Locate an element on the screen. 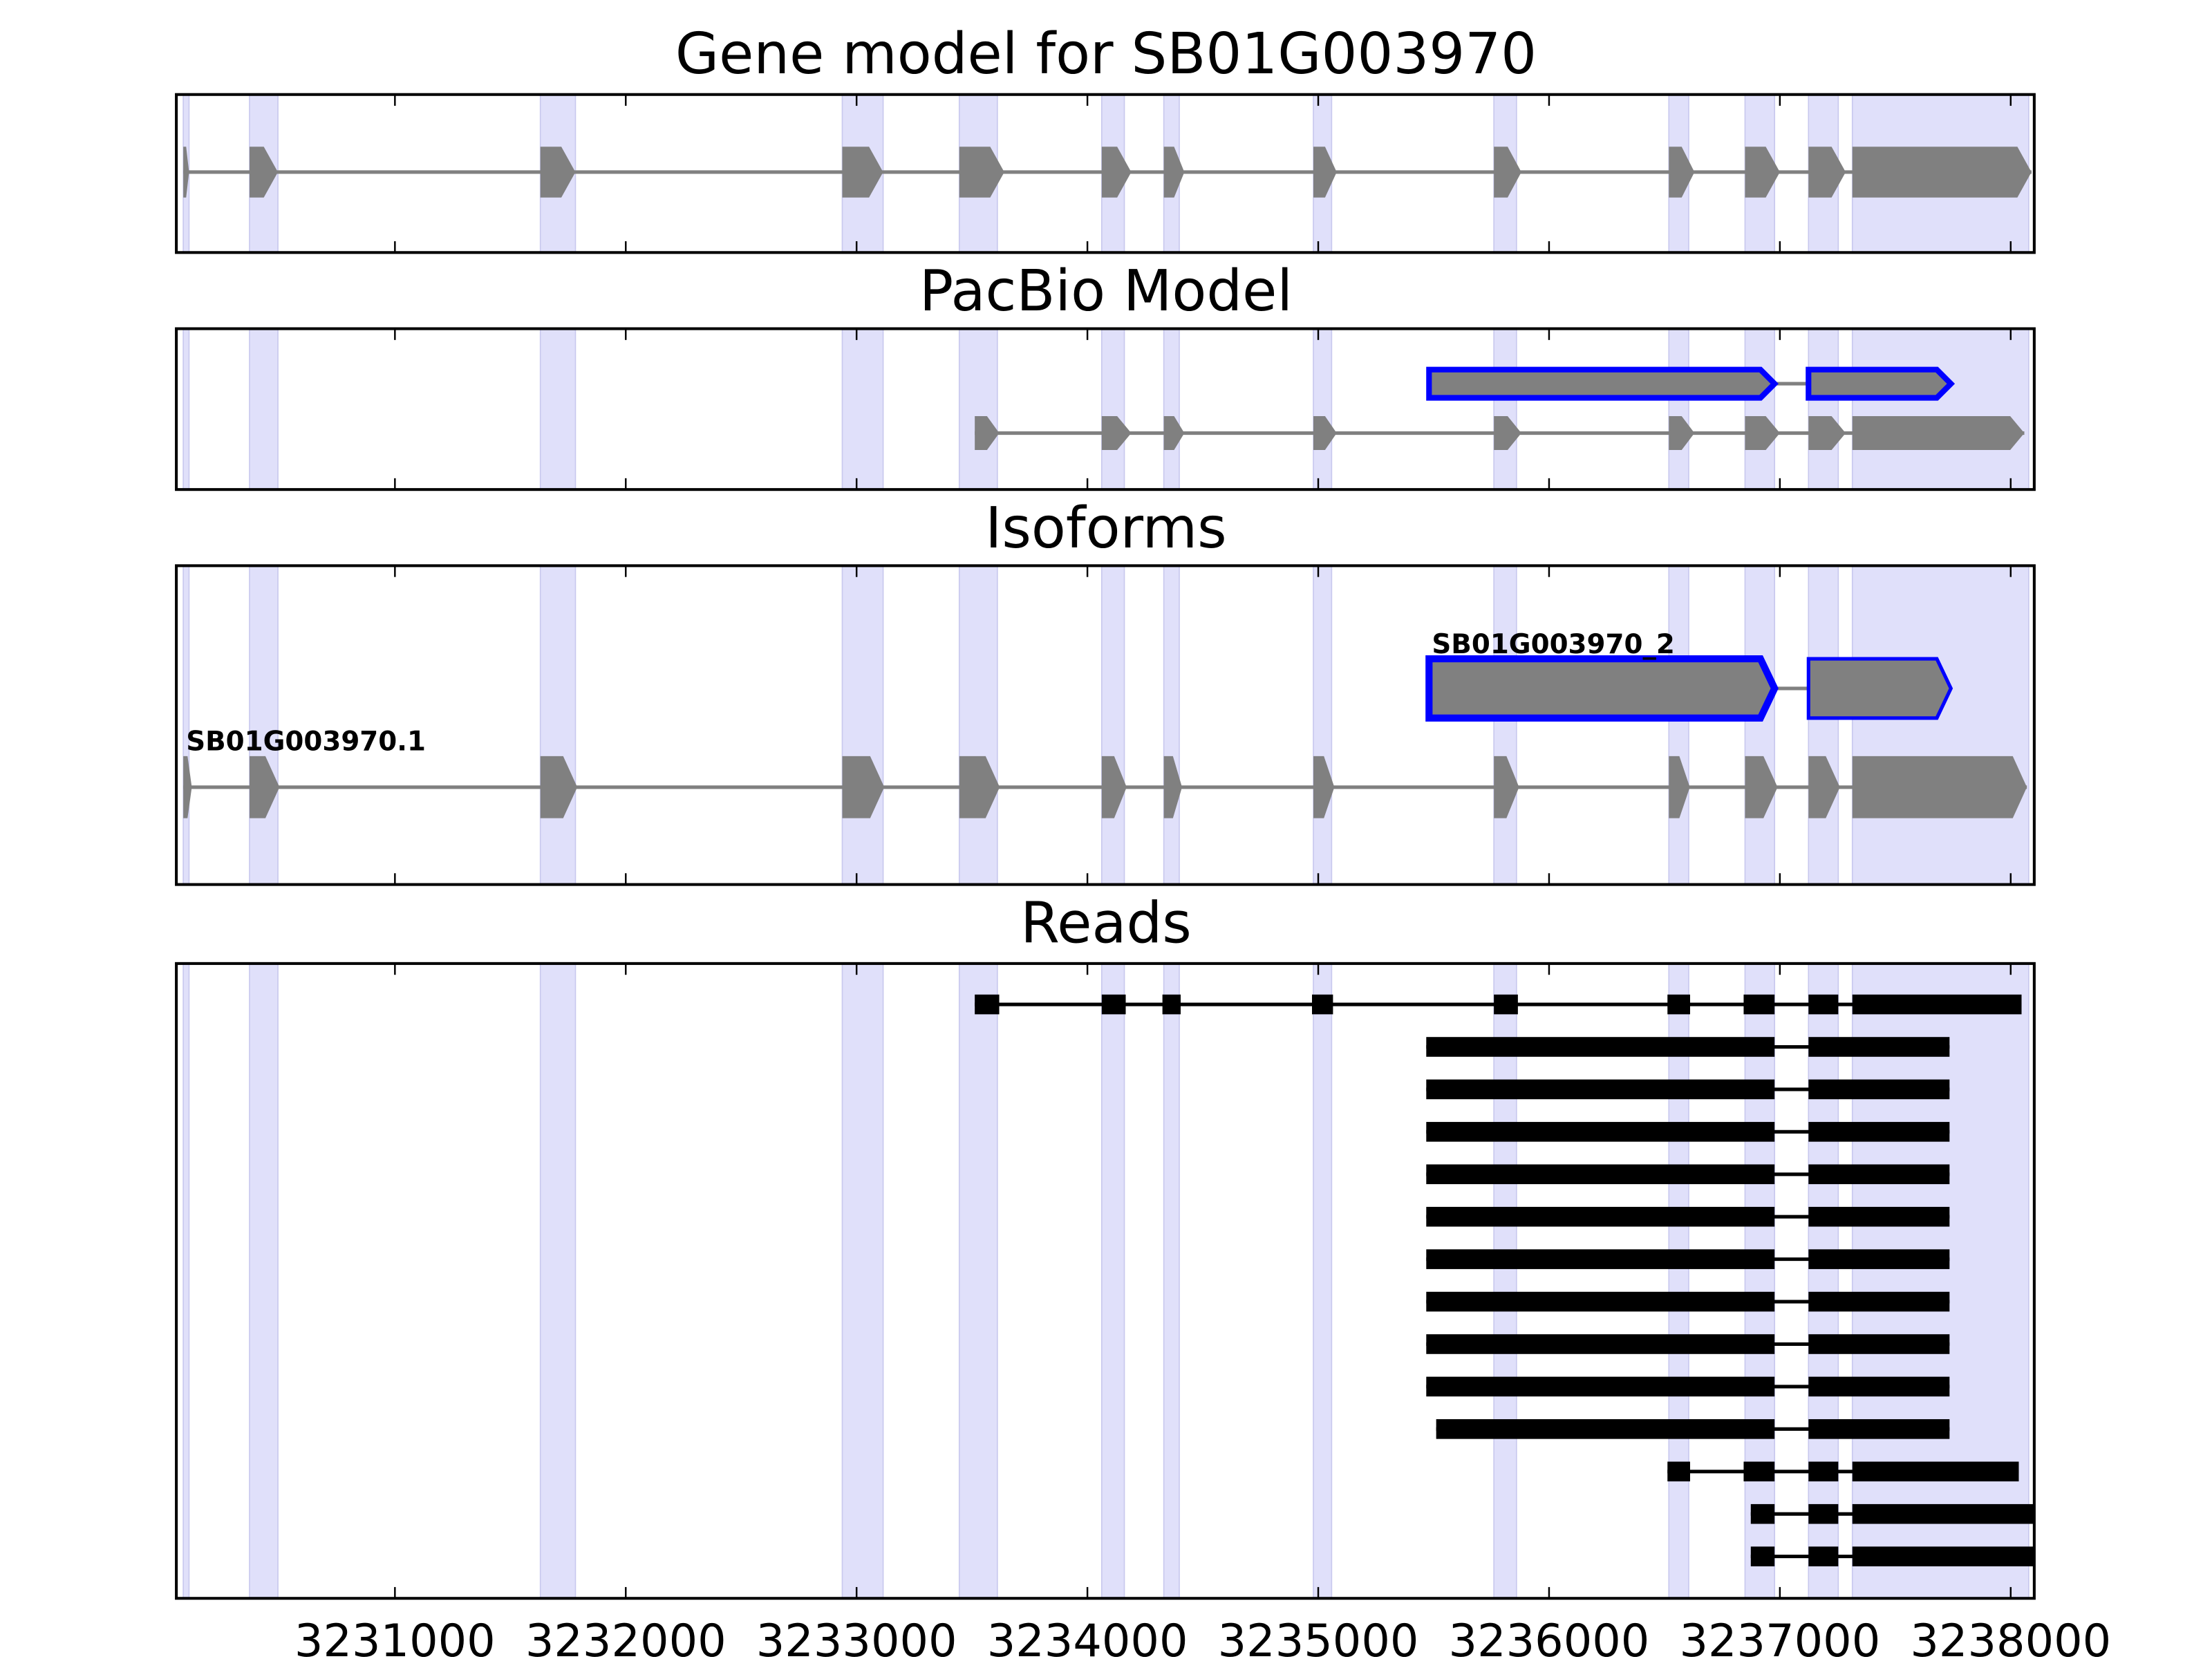 The image size is (2212, 1659). x-tick-label: 3231000 is located at coordinates (395, 1637).